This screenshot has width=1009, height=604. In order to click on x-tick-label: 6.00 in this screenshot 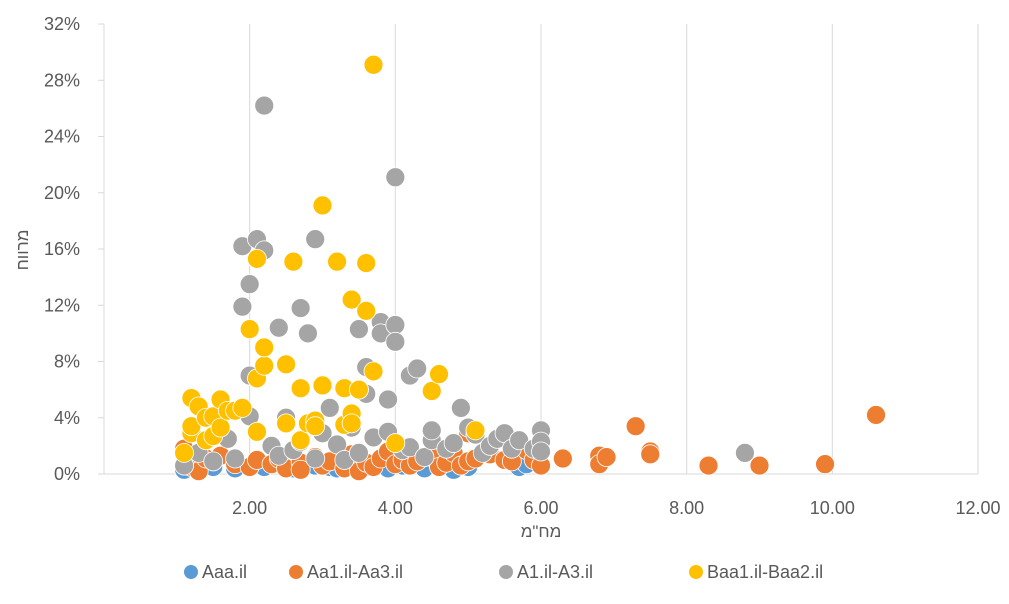, I will do `click(540, 508)`.